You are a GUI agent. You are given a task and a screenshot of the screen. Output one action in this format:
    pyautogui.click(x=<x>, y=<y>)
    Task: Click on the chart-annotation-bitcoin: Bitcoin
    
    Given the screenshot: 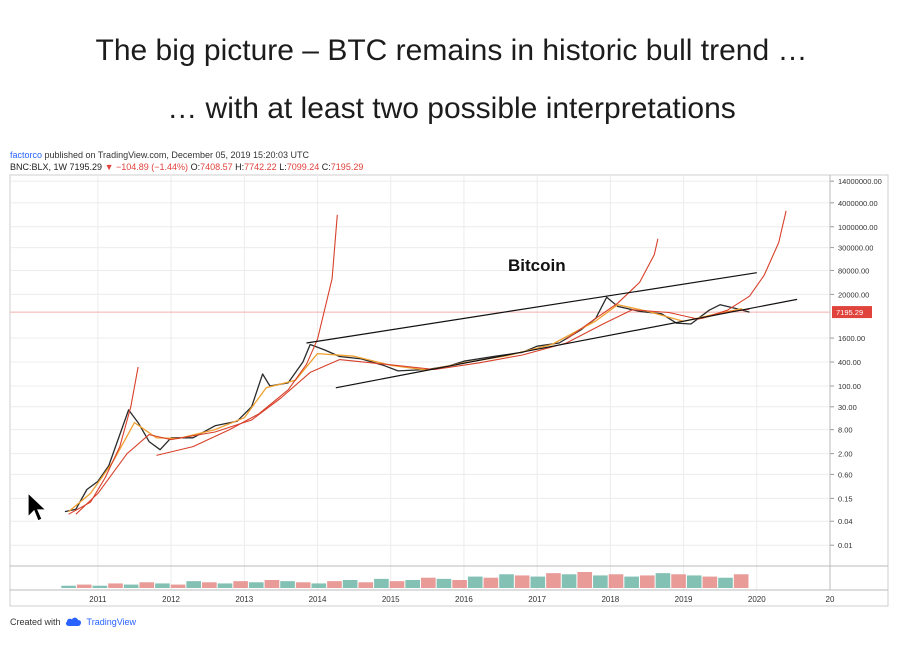 What is the action you would take?
    pyautogui.click(x=537, y=265)
    